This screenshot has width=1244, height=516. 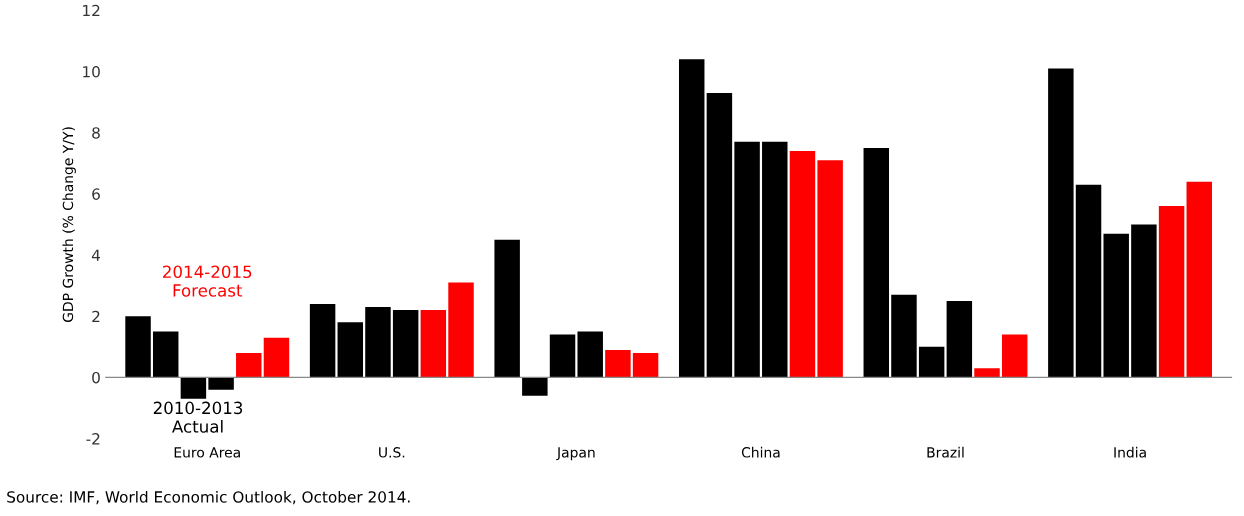 What do you see at coordinates (69, 224) in the screenshot?
I see `y-axis-title: GDP Growth (% Change Y/Y)` at bounding box center [69, 224].